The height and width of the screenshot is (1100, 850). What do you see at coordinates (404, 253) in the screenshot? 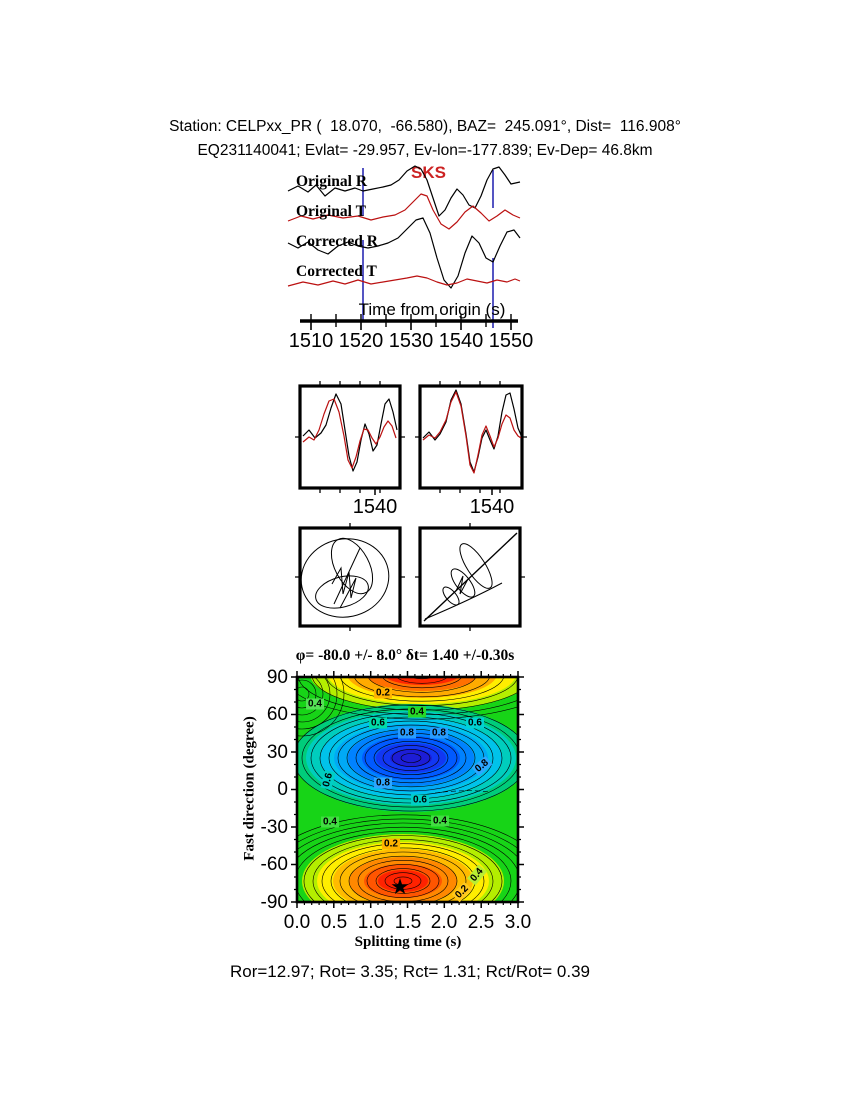
I see `corrected-r-trace` at bounding box center [404, 253].